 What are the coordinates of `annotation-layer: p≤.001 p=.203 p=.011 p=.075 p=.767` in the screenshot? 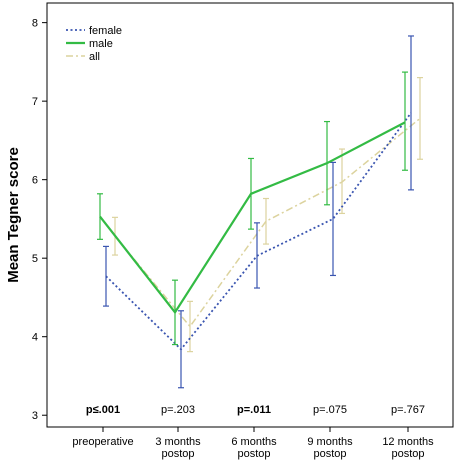 It's located at (255, 410).